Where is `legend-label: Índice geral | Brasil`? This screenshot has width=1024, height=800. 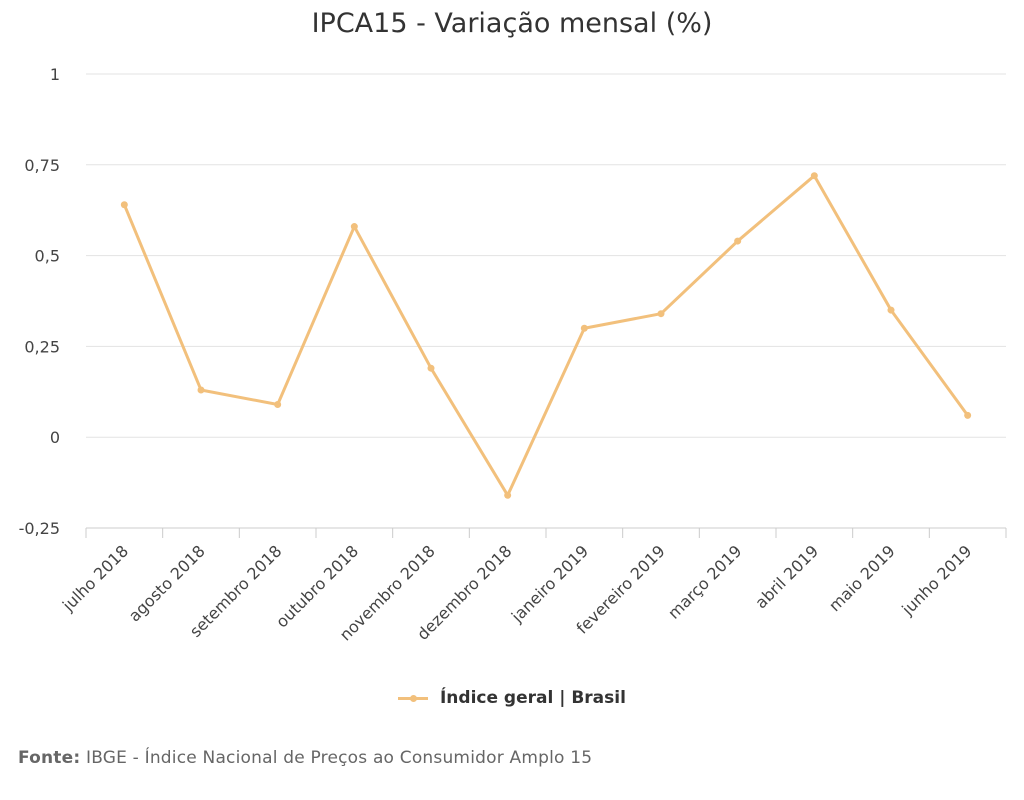
legend-label: Índice geral | Brasil is located at coordinates (532, 698).